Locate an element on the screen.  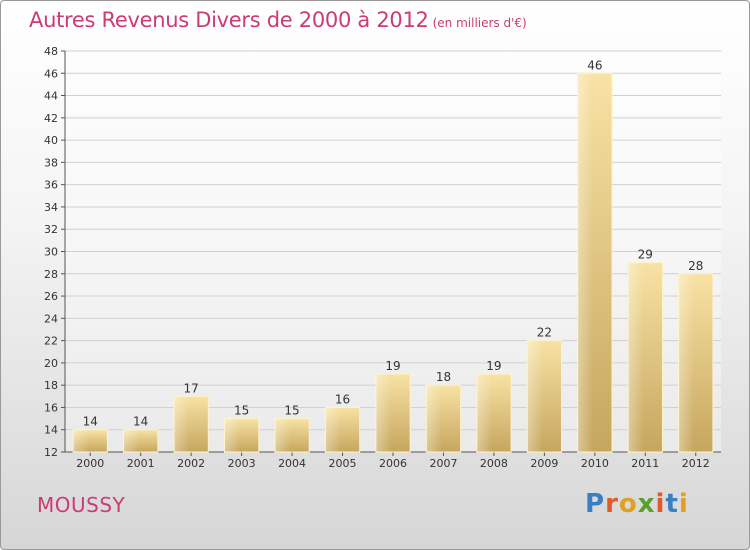
y-tick-label: 20 is located at coordinates (51, 363).